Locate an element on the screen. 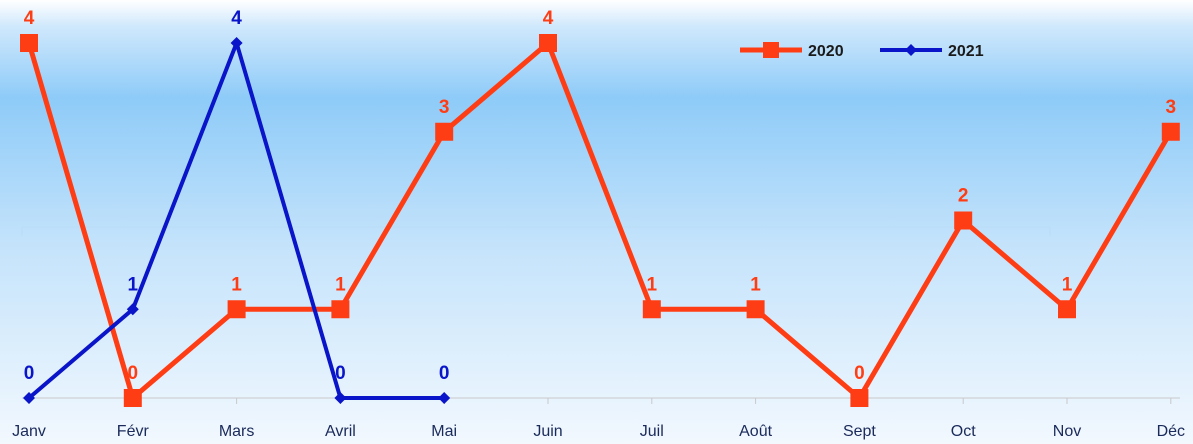  legend-label-2021: 2021 is located at coordinates (966, 51).